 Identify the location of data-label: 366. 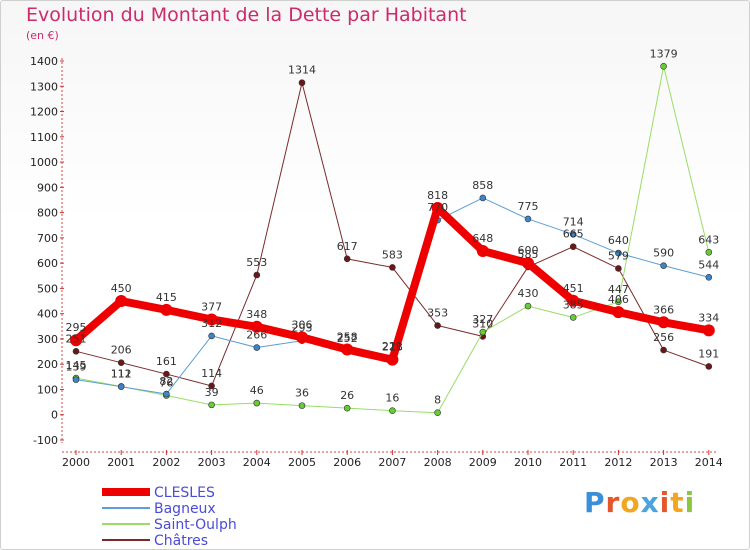
(663, 309).